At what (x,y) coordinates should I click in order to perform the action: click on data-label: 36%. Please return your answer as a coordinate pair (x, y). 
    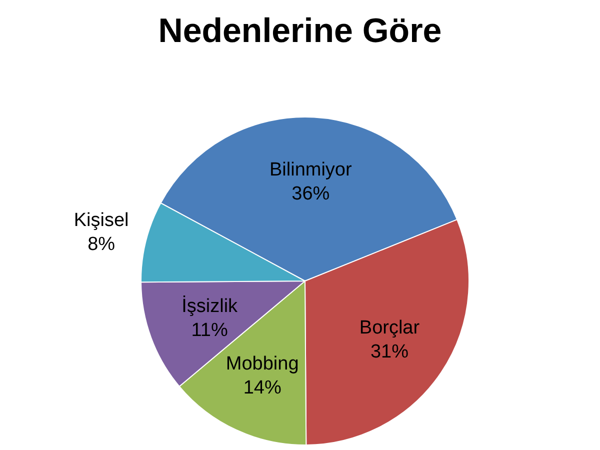
    Looking at the image, I should click on (311, 193).